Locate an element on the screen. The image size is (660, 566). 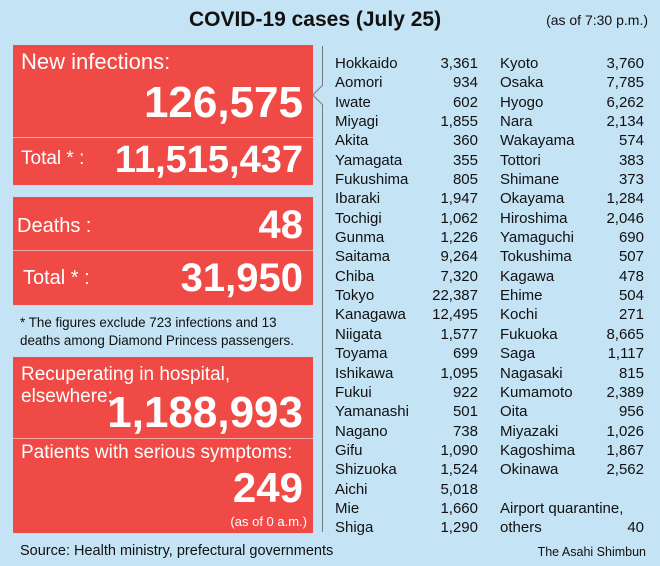
case-count: 12,495 is located at coordinates (455, 315).